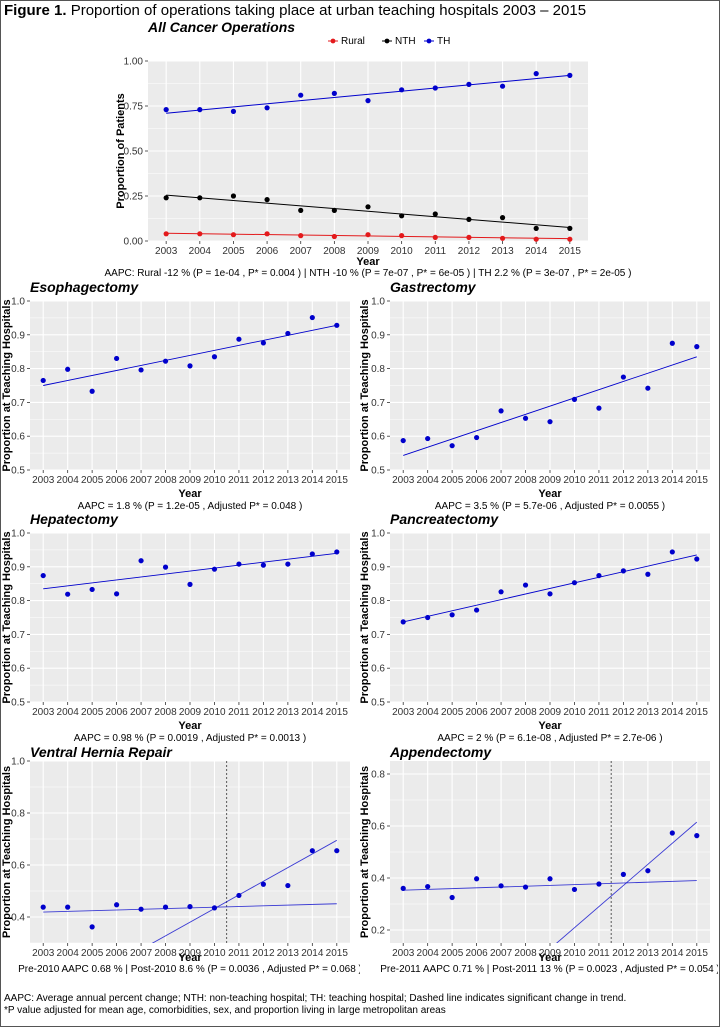 The height and width of the screenshot is (1027, 720). I want to click on series-th, so click(190, 571).